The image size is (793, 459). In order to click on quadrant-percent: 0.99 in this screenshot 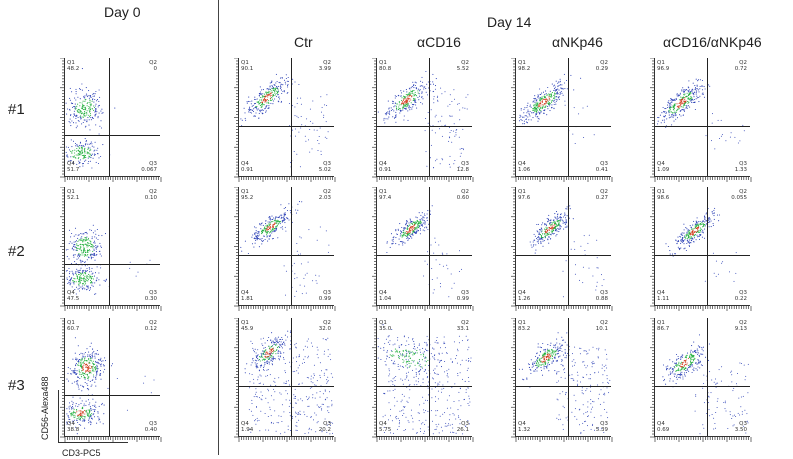, I will do `click(462, 299)`.